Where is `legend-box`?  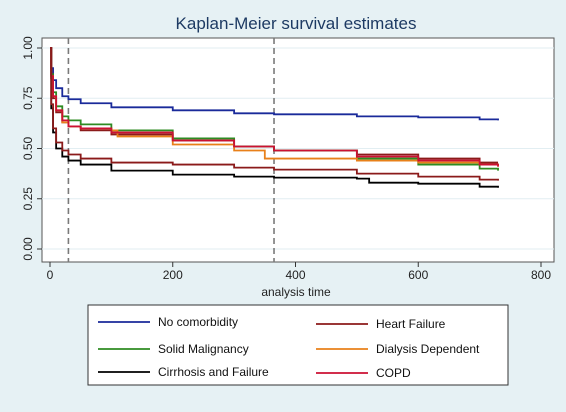
legend-box is located at coordinates (298, 345).